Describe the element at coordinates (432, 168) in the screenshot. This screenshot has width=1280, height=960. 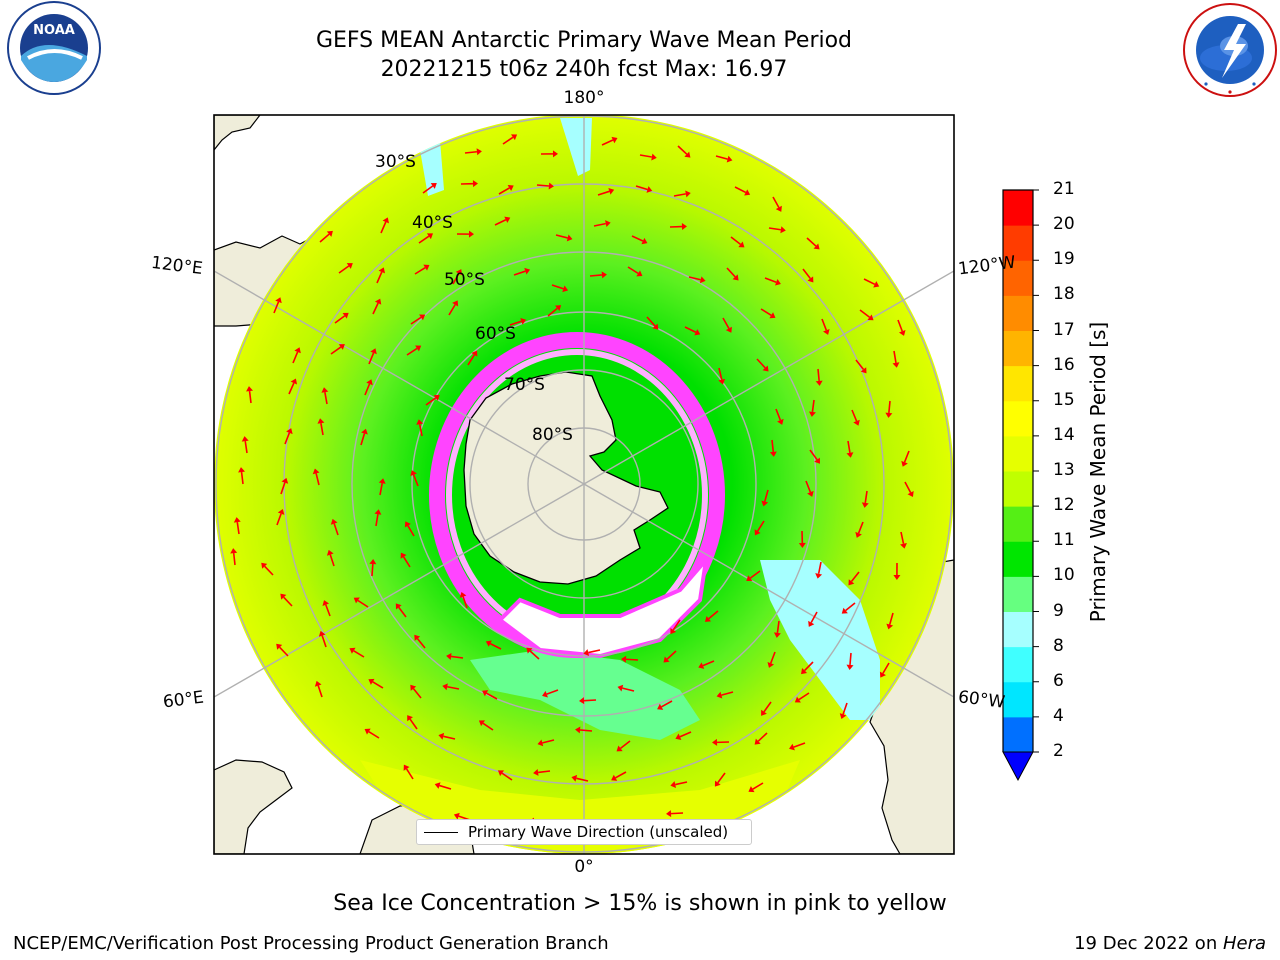
I see `field-cyan-nw` at that location.